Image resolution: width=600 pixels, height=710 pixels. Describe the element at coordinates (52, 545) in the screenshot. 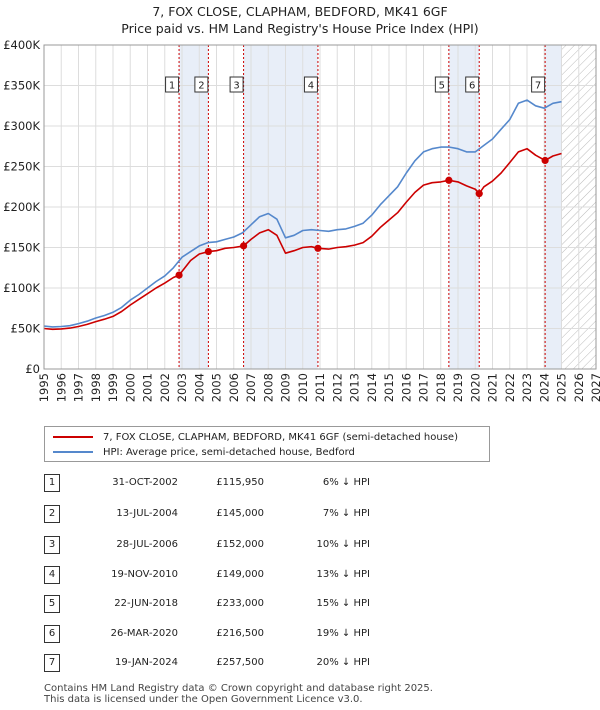

I see `transaction-badge: 3` at that location.